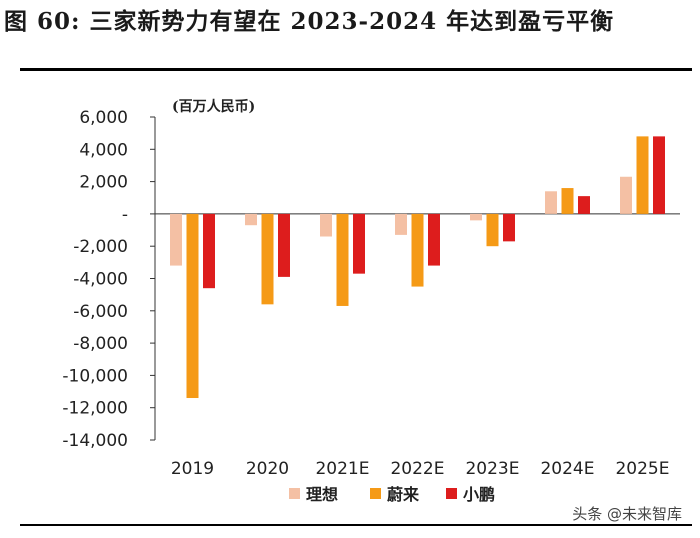 The height and width of the screenshot is (538, 700). Describe the element at coordinates (267, 259) in the screenshot. I see `bar-蔚来-2020` at that location.